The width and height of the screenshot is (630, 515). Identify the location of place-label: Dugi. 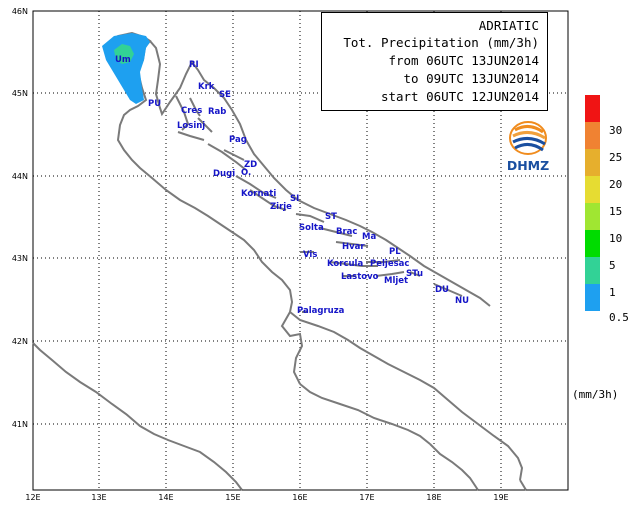
(224, 174).